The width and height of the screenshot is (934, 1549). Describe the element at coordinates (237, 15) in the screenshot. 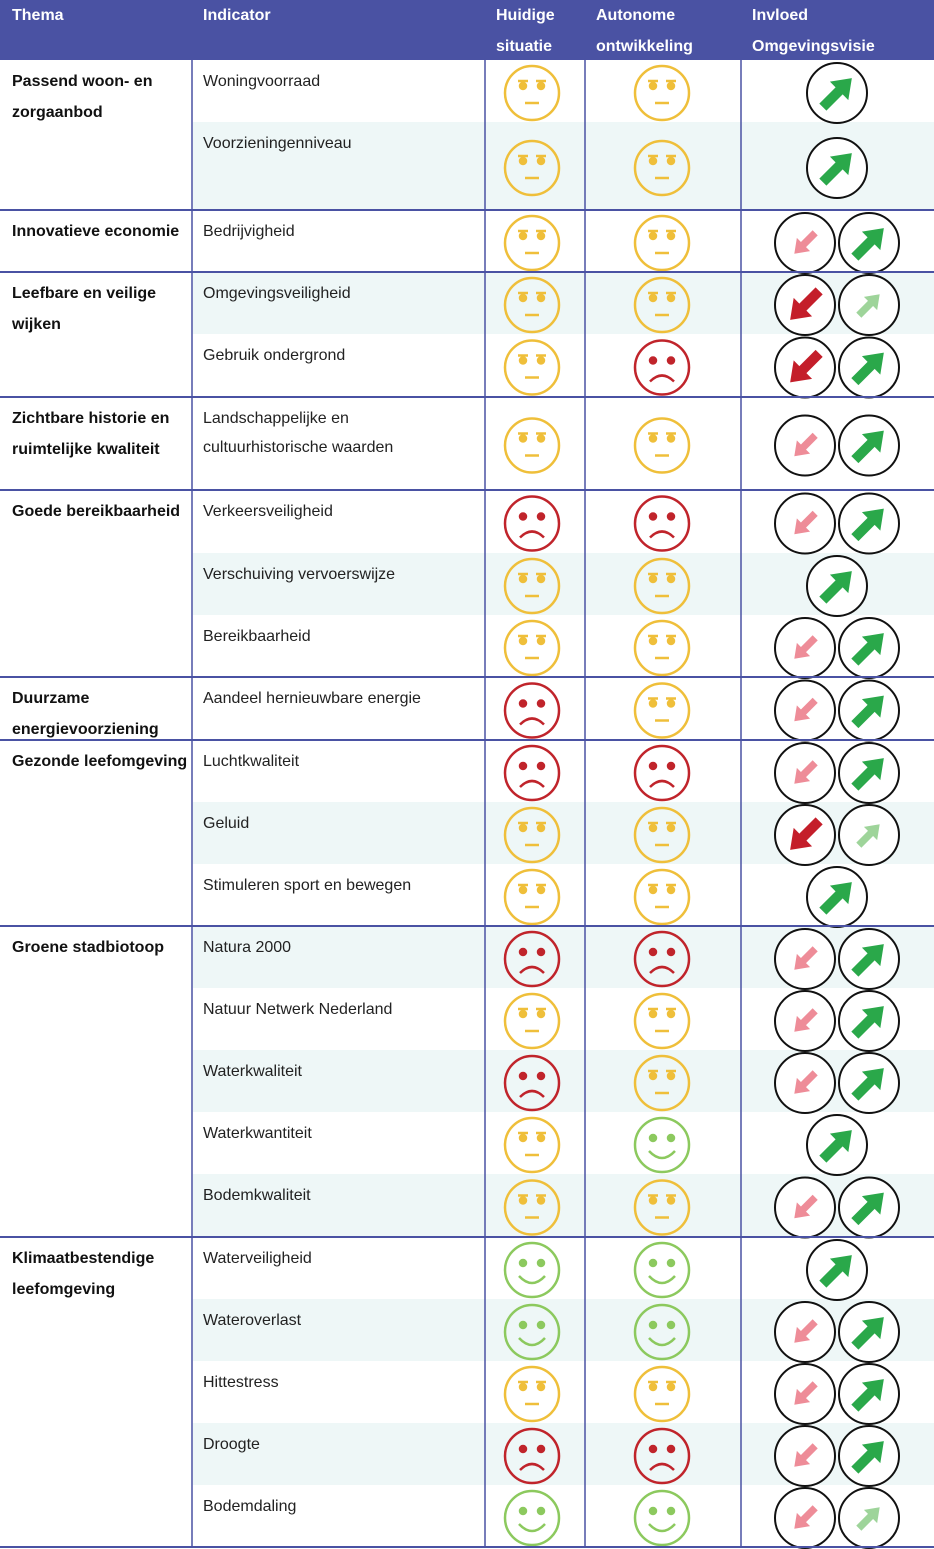

I see `header-cell: Indicator` at that location.